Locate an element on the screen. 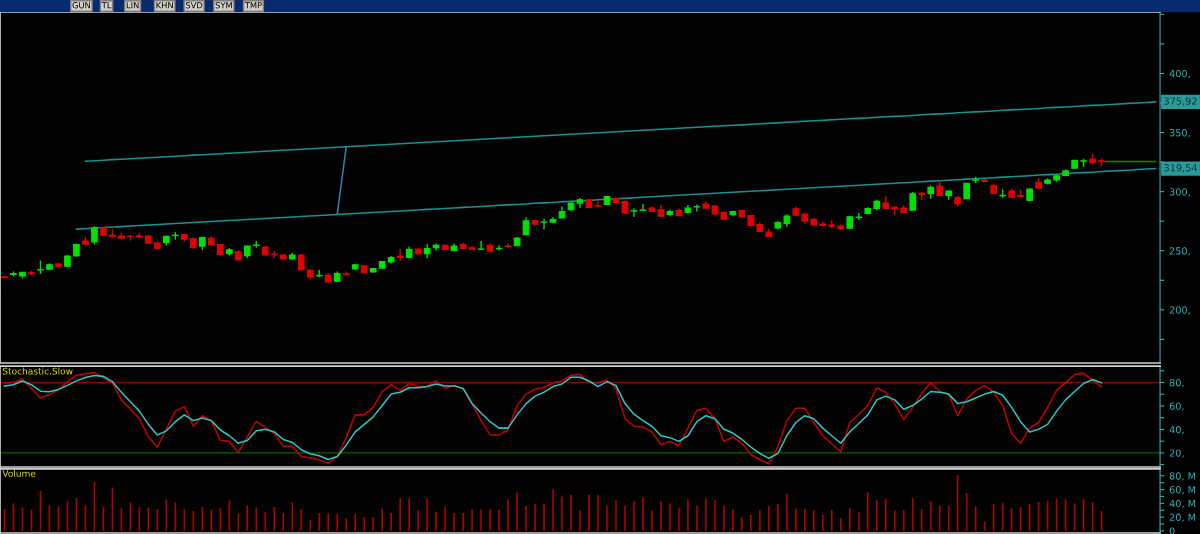 This screenshot has width=1200, height=534. y-tick-label: 20, is located at coordinates (1176, 453).